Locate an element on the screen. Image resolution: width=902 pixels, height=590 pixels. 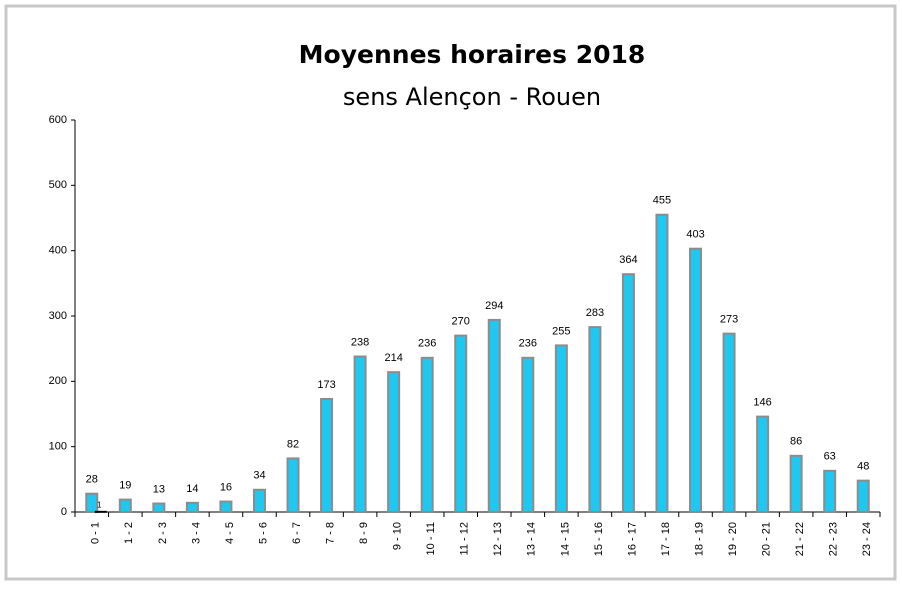
value-label: 16 is located at coordinates (226, 487).